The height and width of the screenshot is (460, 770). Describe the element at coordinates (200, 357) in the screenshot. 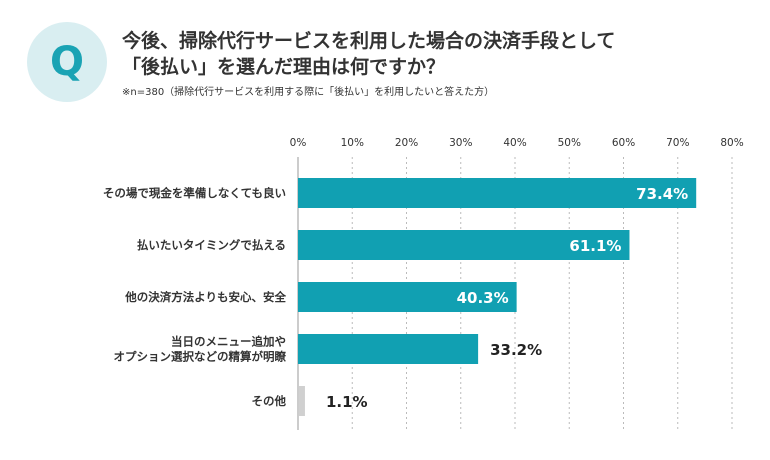

I see `category-label: オプション選択などの精算が明瞭` at that location.